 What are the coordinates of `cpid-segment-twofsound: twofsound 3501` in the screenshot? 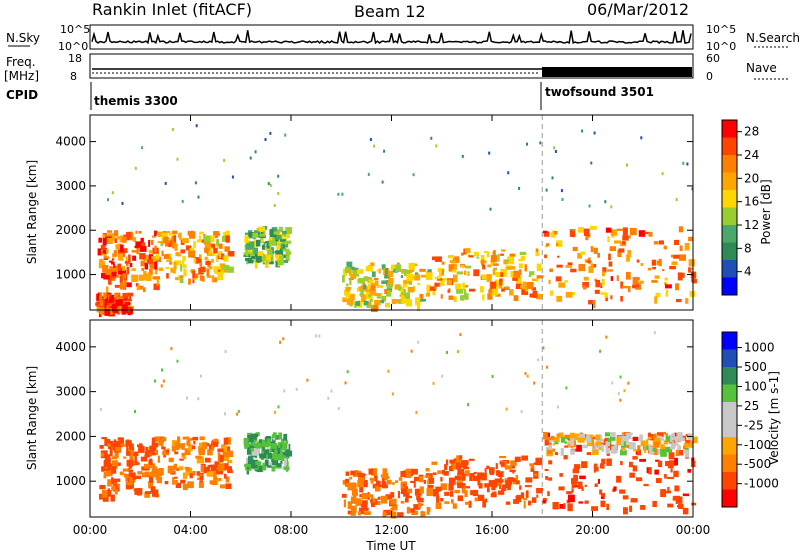 It's located at (599, 92).